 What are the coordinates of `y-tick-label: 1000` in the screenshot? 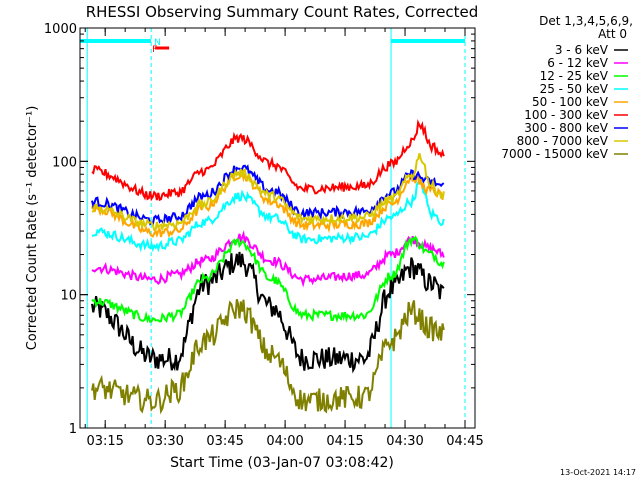 It's located at (60, 29).